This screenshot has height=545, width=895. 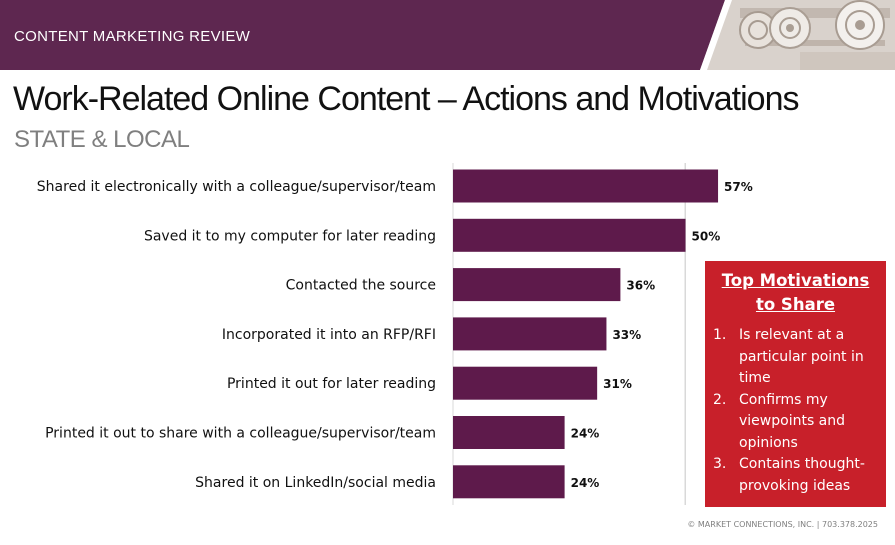 What do you see at coordinates (329, 335) in the screenshot?
I see `category-label: Incorporated it into an RFP/RFI` at bounding box center [329, 335].